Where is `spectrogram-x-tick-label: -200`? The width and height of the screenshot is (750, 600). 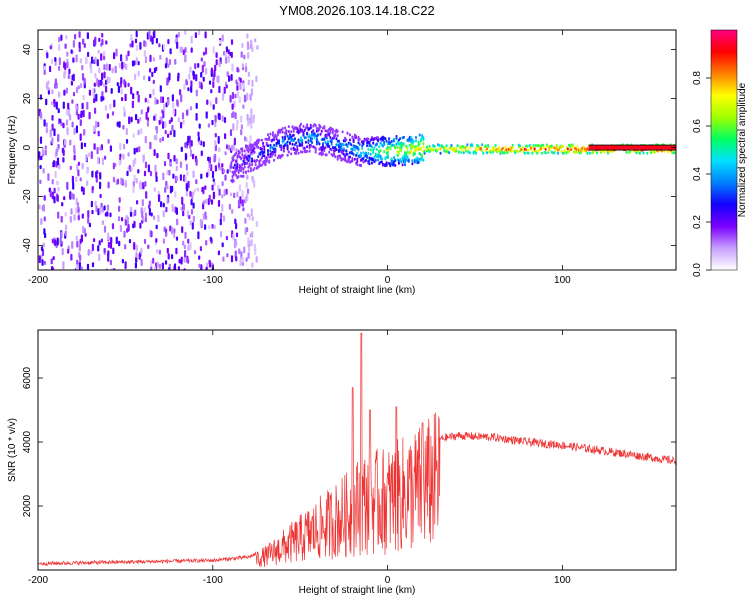 spectrogram-x-tick-label: -200 is located at coordinates (38, 280).